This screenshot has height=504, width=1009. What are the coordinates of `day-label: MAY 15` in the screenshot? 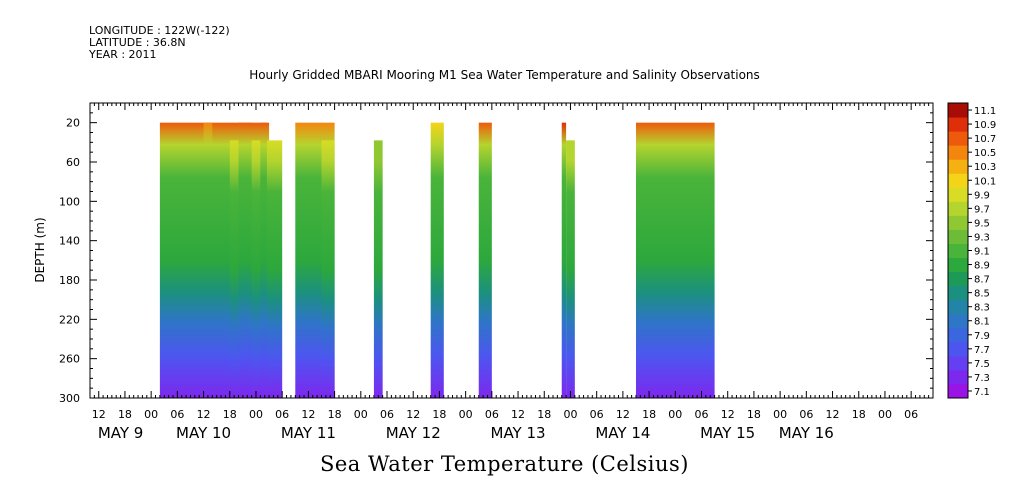 It's located at (727, 433).